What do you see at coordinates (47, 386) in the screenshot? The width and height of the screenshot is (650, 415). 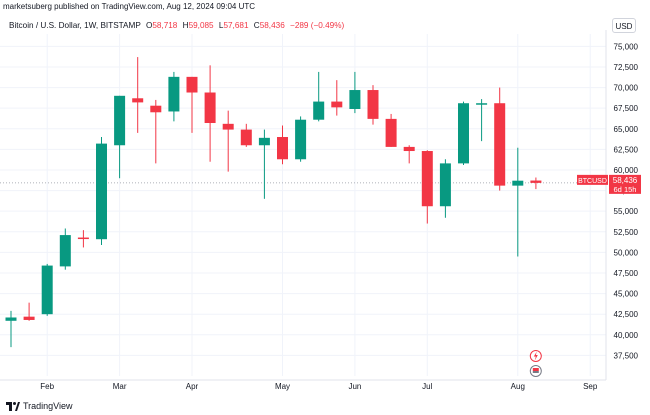 I see `x-tick-label: Feb` at bounding box center [47, 386].